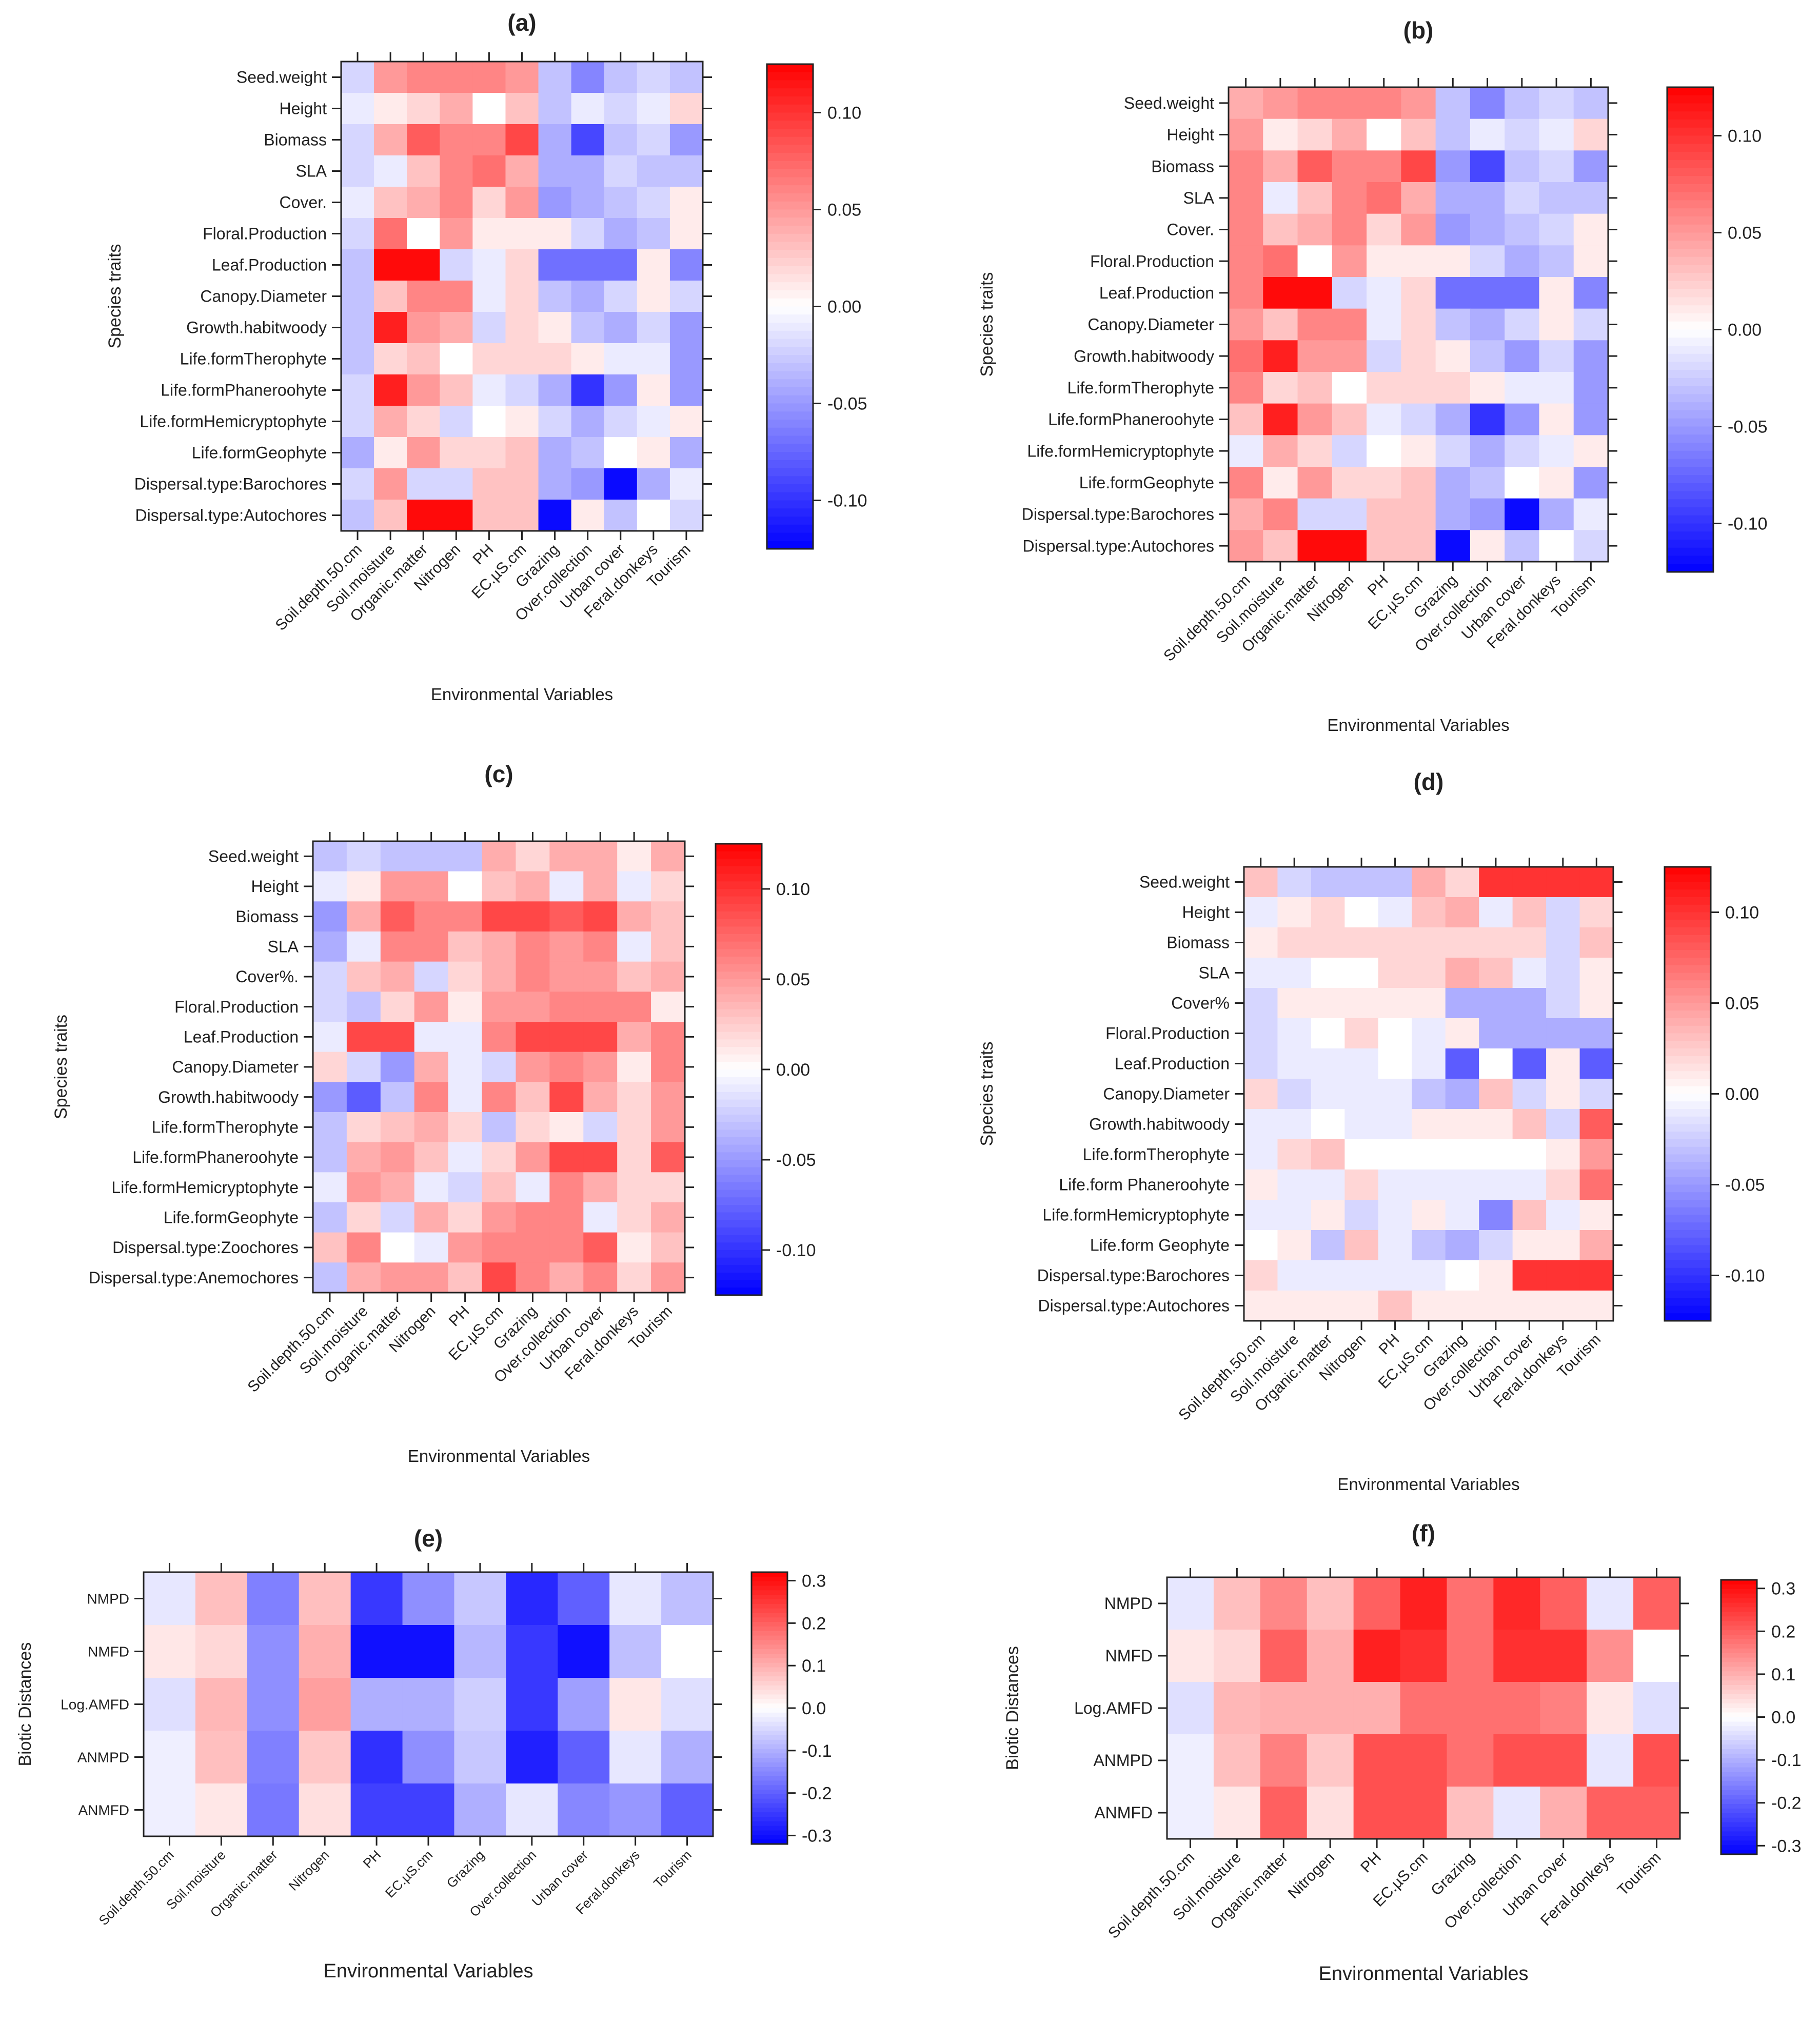 The image size is (1820, 2022). What do you see at coordinates (372, 1859) in the screenshot?
I see `column-label: PH` at bounding box center [372, 1859].